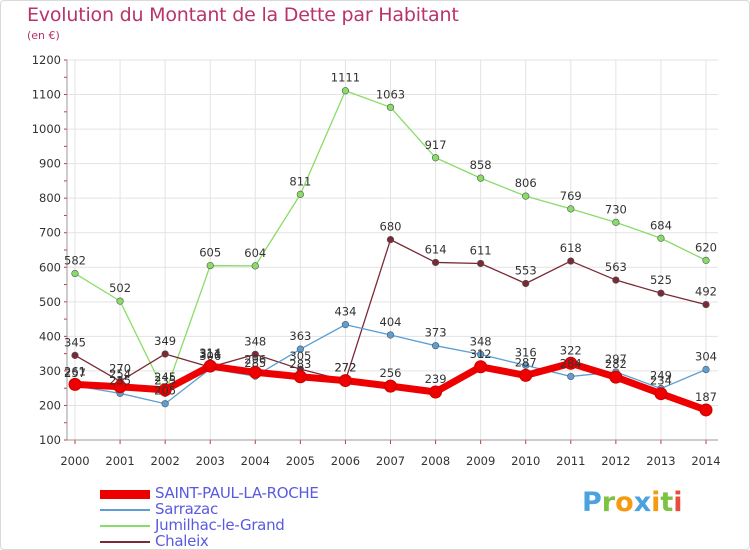 The image size is (750, 550). I want to click on y-tick-label: 200, so click(50, 405).